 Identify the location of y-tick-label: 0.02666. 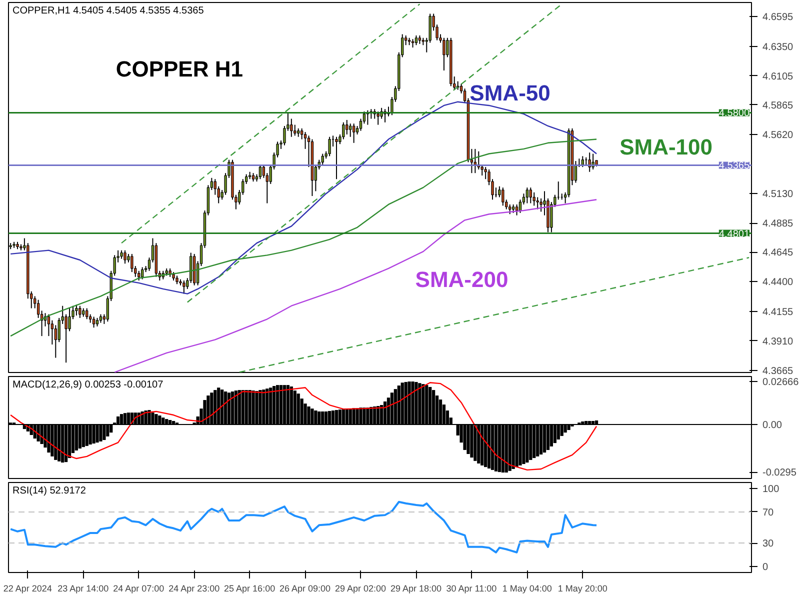
(781, 382).